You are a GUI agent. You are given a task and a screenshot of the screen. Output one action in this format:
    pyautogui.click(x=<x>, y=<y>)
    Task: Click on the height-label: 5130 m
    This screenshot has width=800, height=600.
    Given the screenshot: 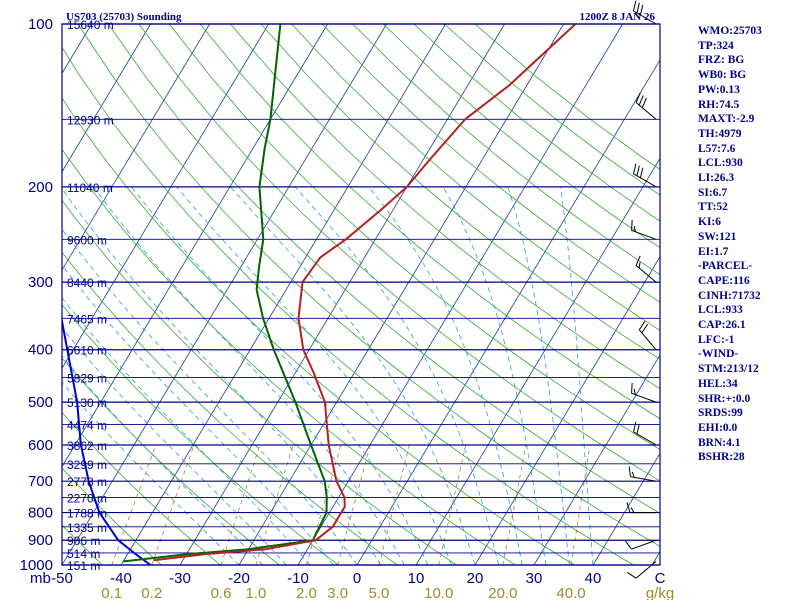 What is the action you would take?
    pyautogui.click(x=87, y=403)
    